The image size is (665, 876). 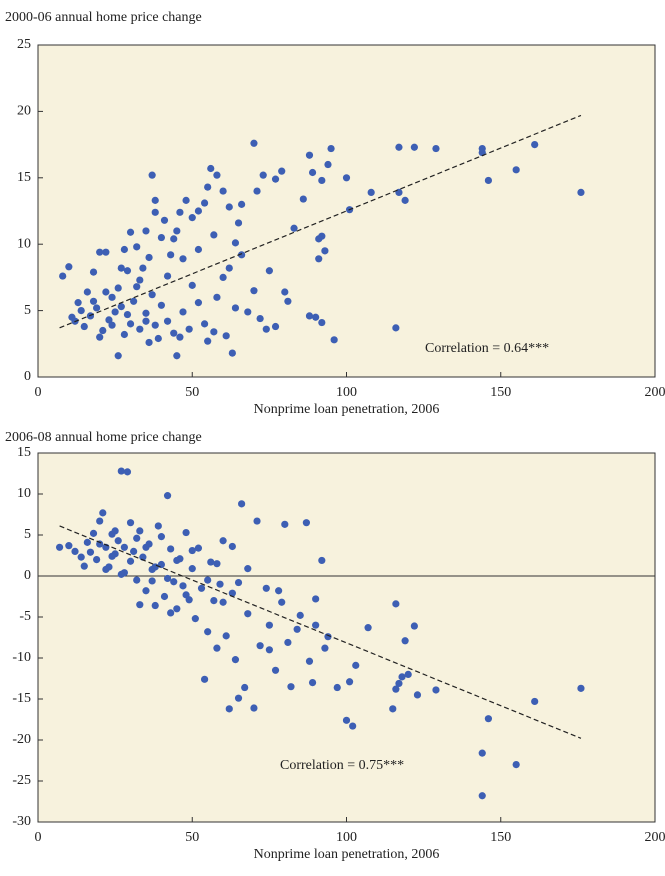 I want to click on x-tick-label: 50, so click(x=192, y=392).